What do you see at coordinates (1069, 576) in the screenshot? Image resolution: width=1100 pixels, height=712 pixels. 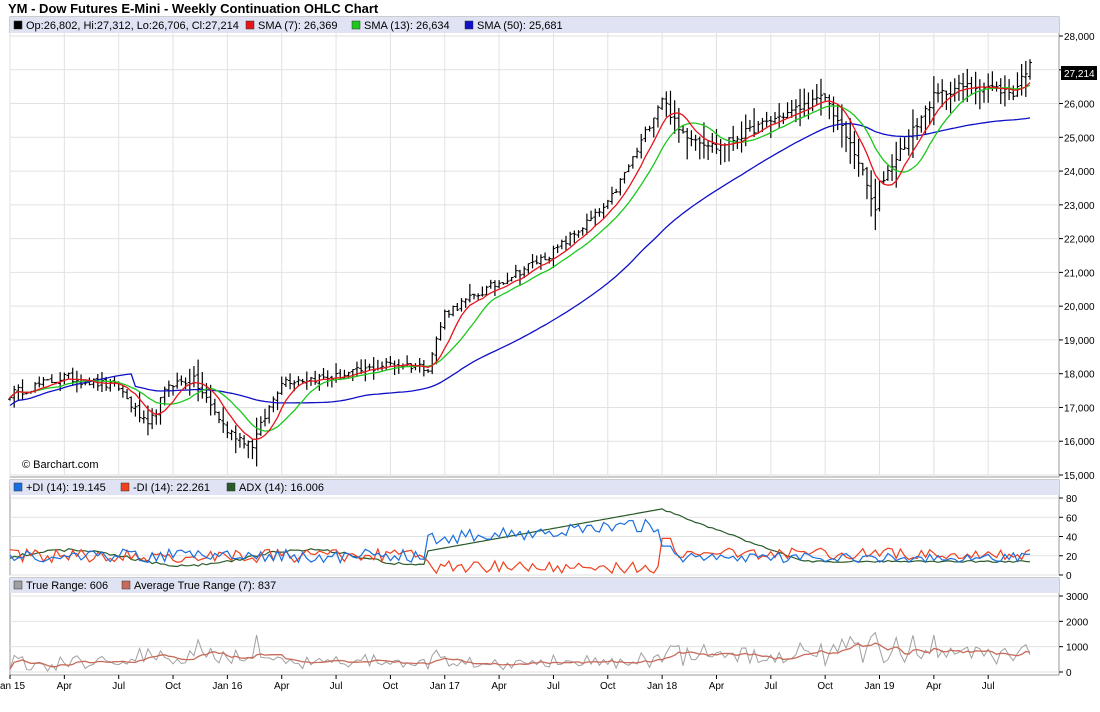 I see `dmi-tick-label: 0` at bounding box center [1069, 576].